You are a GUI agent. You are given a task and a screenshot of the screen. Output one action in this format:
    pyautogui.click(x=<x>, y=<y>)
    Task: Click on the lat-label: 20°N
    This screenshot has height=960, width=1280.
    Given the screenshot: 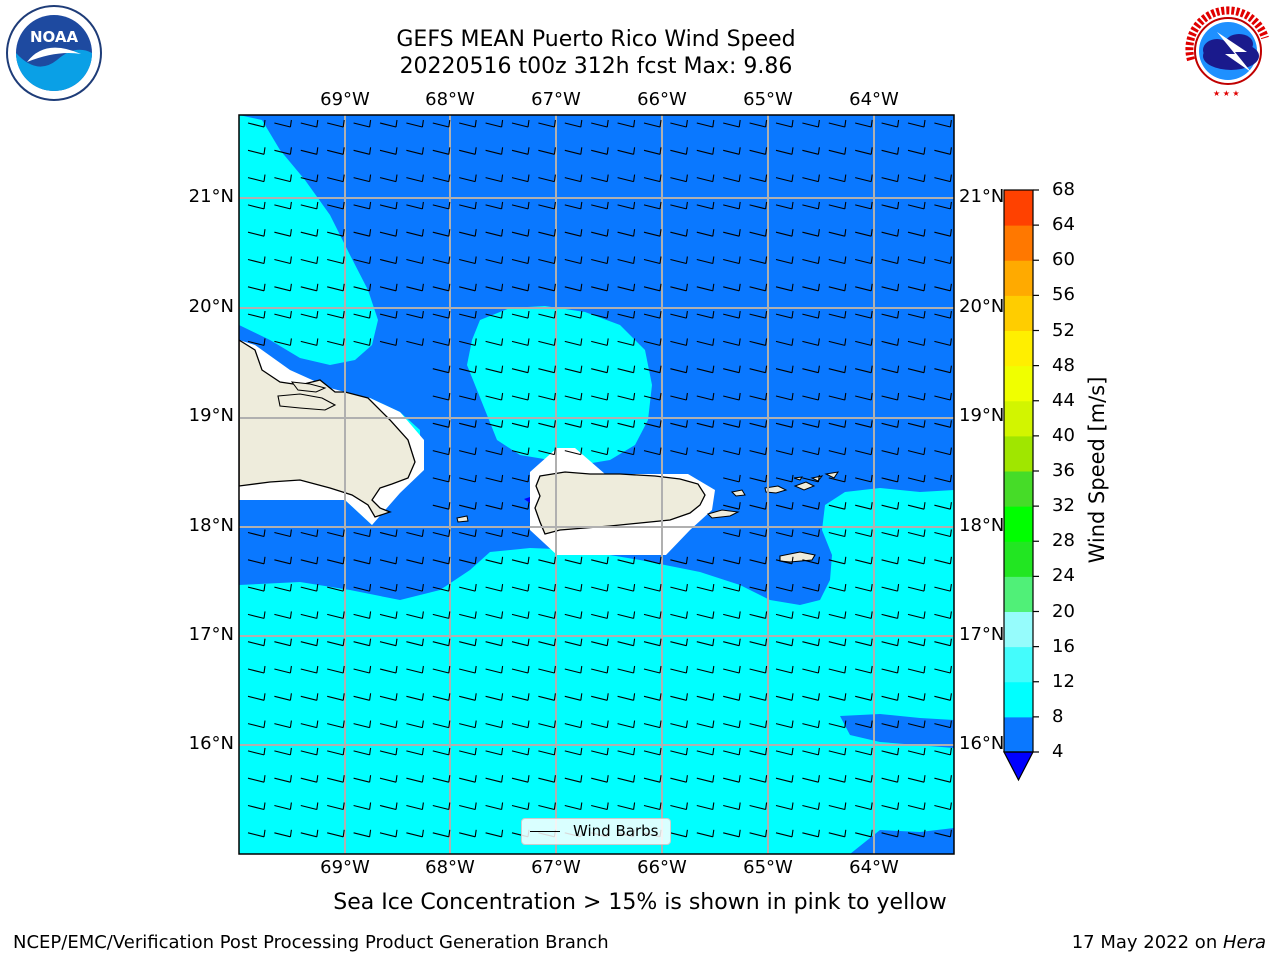 What is the action you would take?
    pyautogui.click(x=211, y=306)
    